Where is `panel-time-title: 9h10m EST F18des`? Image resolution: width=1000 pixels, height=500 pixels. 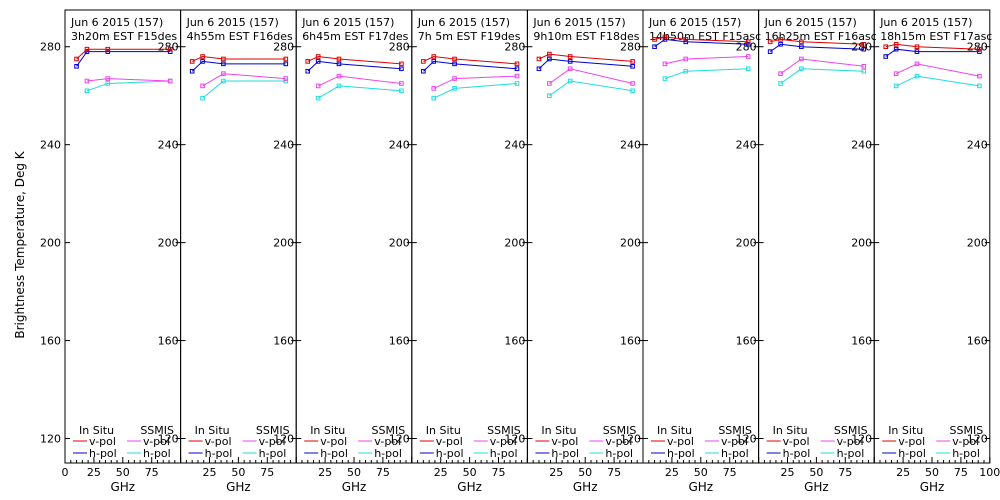
panel-time-title: 9h10m EST F18des is located at coordinates (586, 36).